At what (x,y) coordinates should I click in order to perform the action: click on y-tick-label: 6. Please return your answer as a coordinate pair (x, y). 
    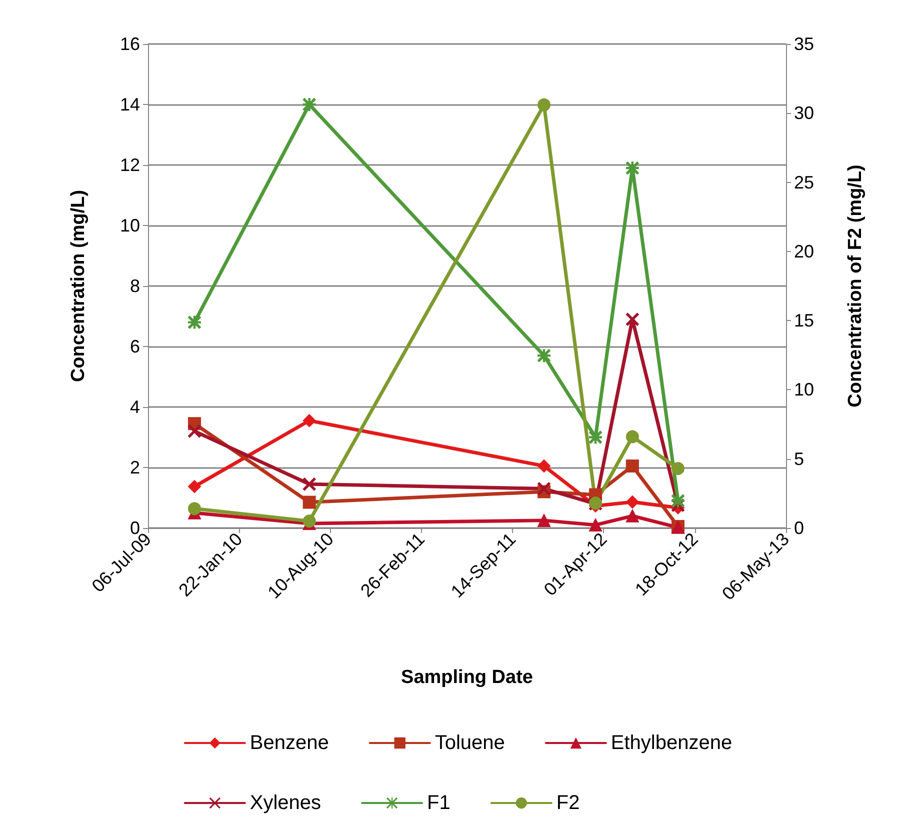
    Looking at the image, I should click on (135, 346).